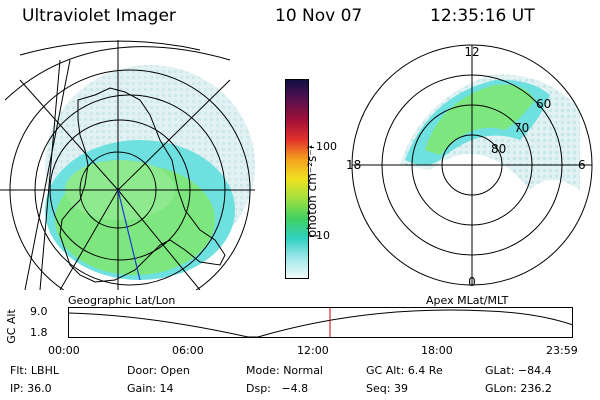 This screenshot has width=600, height=400. Describe the element at coordinates (297, 179) in the screenshot. I see `colorbar` at that location.